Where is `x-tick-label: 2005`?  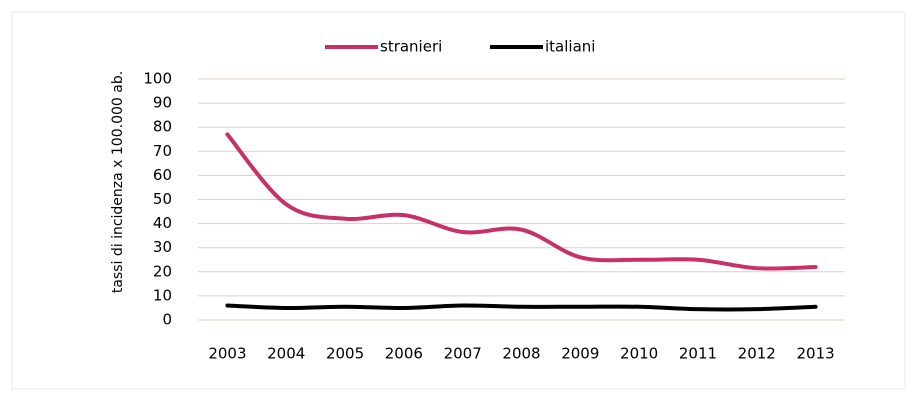
x-tick-label: 2005 is located at coordinates (345, 354).